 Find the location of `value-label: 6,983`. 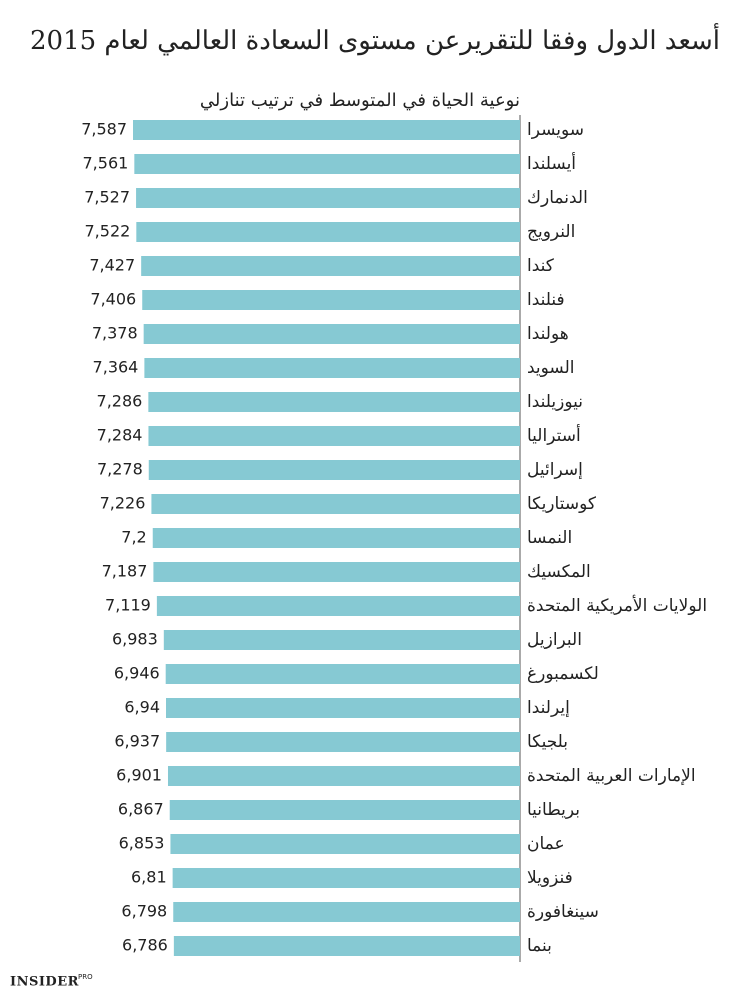

value-label: 6,983 is located at coordinates (135, 639).